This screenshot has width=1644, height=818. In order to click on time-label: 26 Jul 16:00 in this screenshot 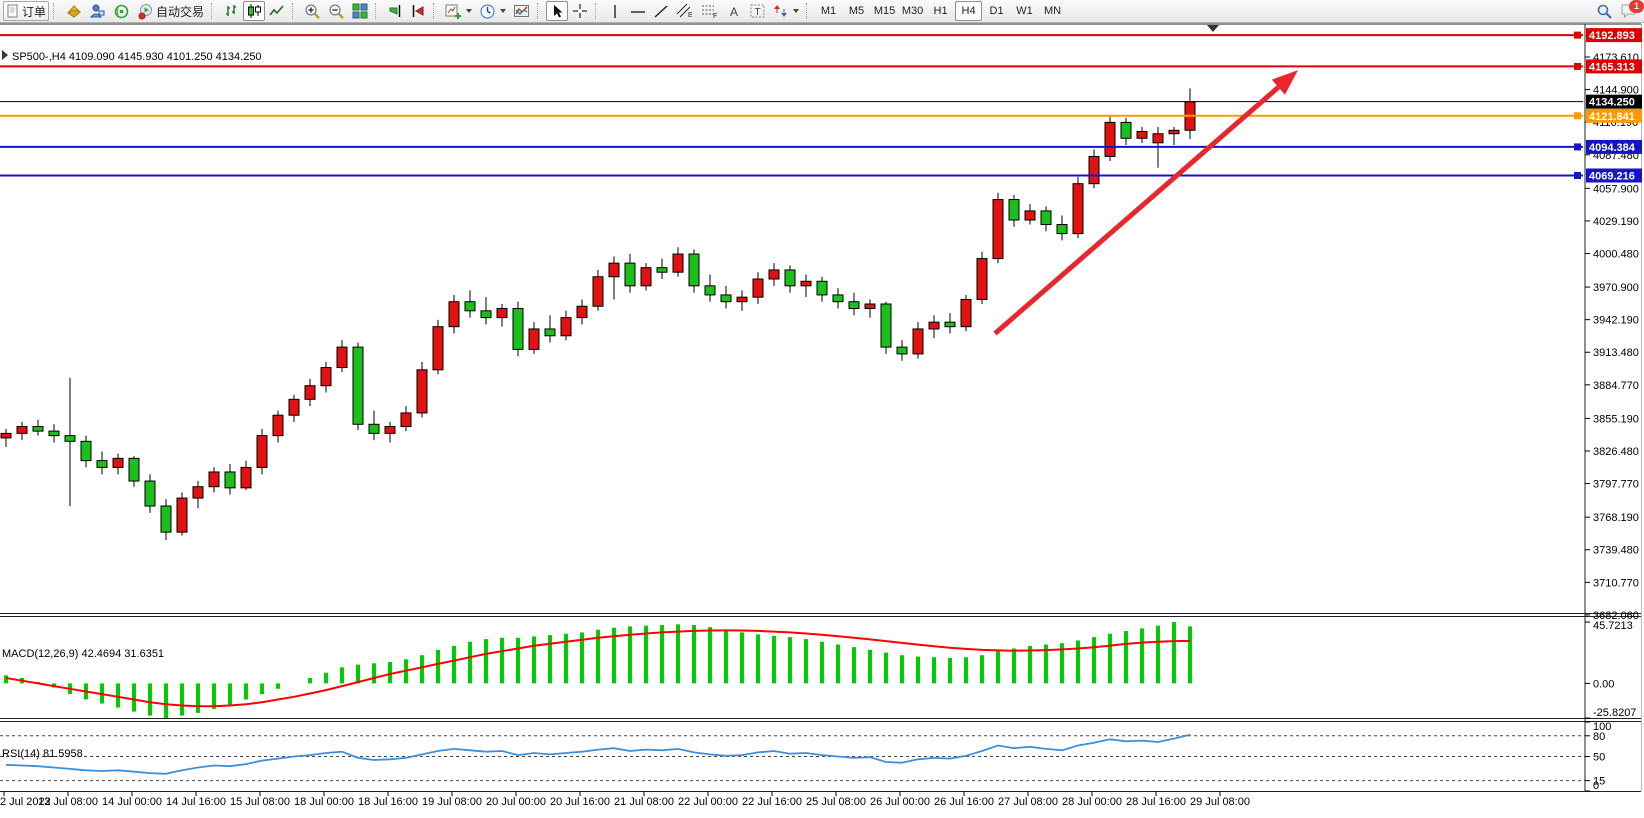, I will do `click(964, 802)`.